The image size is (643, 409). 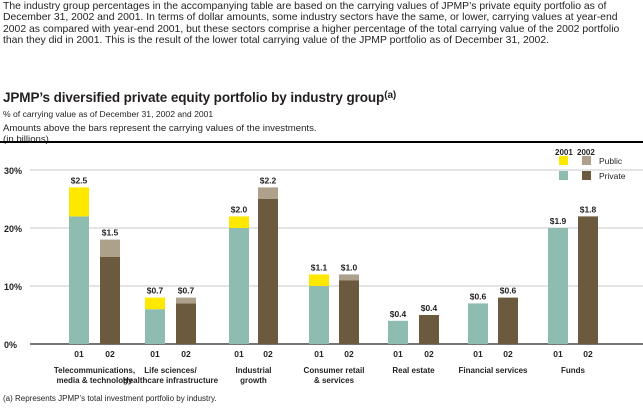 What do you see at coordinates (564, 152) in the screenshot?
I see `legend-year-label: 2001` at bounding box center [564, 152].